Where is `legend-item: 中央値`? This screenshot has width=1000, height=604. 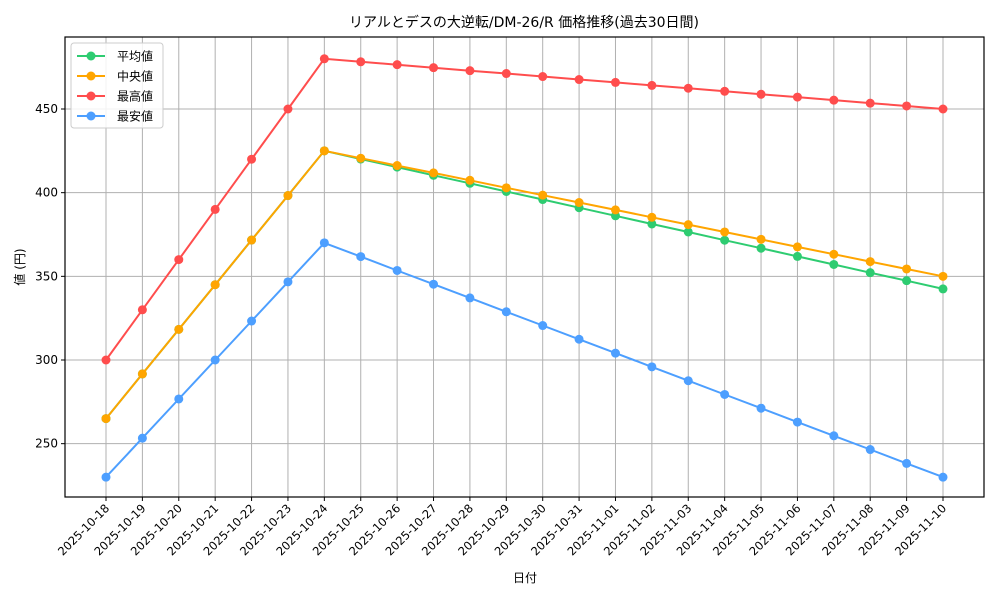 legend-item: 中央値 is located at coordinates (115, 76).